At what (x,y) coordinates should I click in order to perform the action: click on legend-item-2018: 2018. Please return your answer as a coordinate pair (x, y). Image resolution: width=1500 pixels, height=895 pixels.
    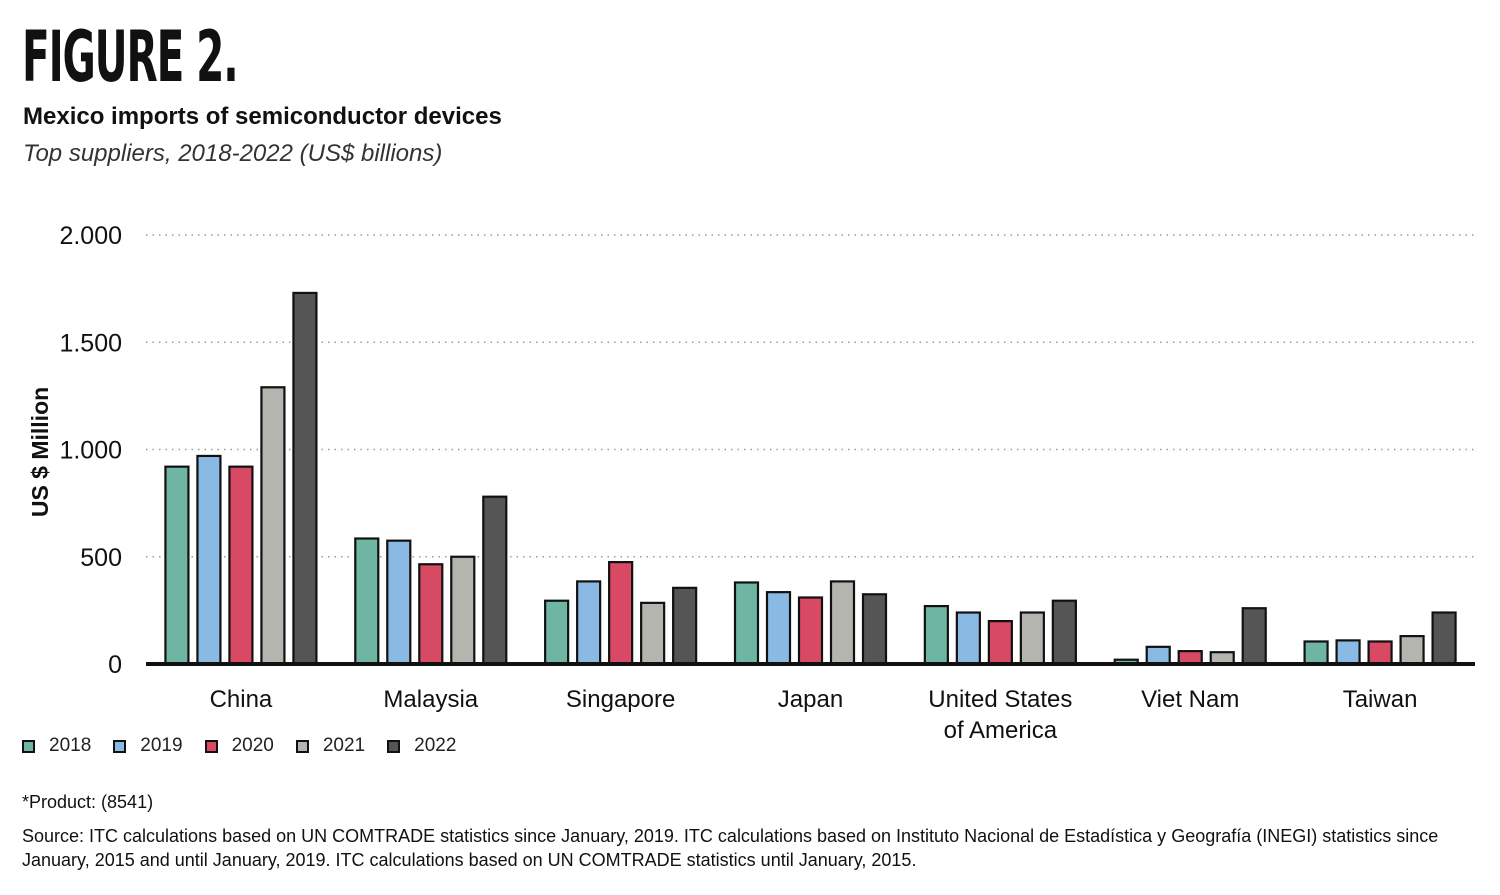
    Looking at the image, I should click on (56, 746).